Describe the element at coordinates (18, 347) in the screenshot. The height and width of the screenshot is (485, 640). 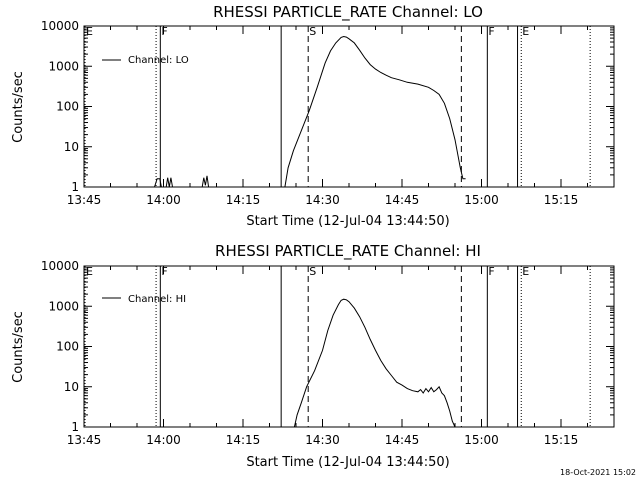
I see `panel-hi-y-axis-label: Counts/sec` at that location.